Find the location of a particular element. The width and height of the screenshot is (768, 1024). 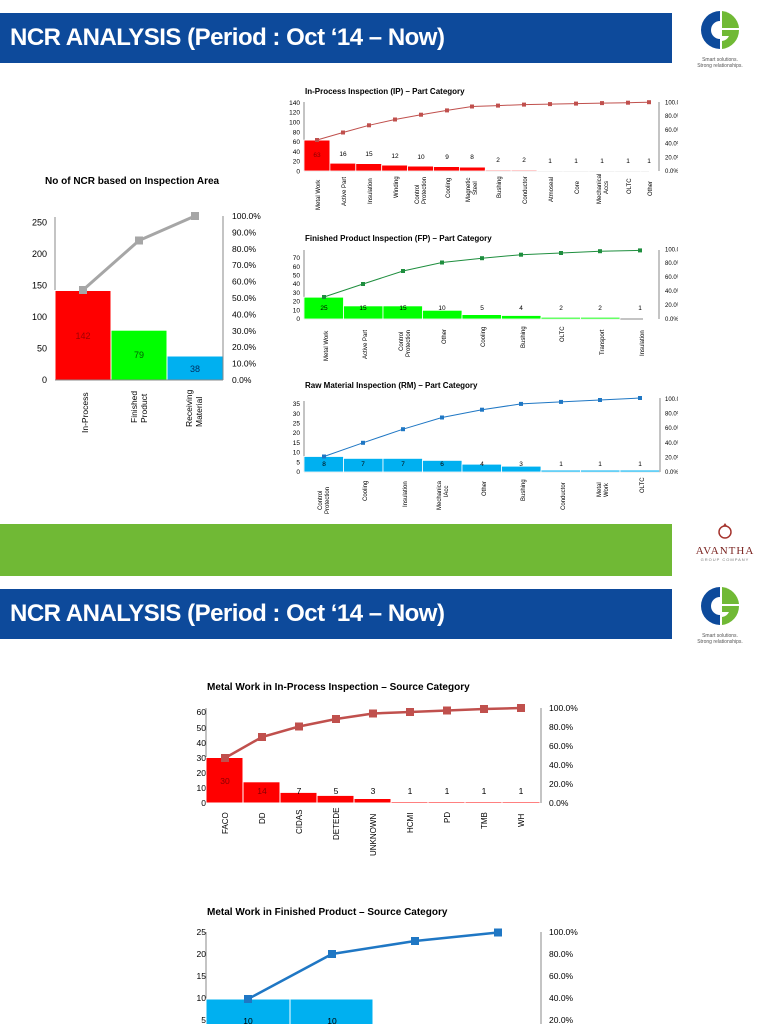

svg-text: 120 is located at coordinates (294, 113).